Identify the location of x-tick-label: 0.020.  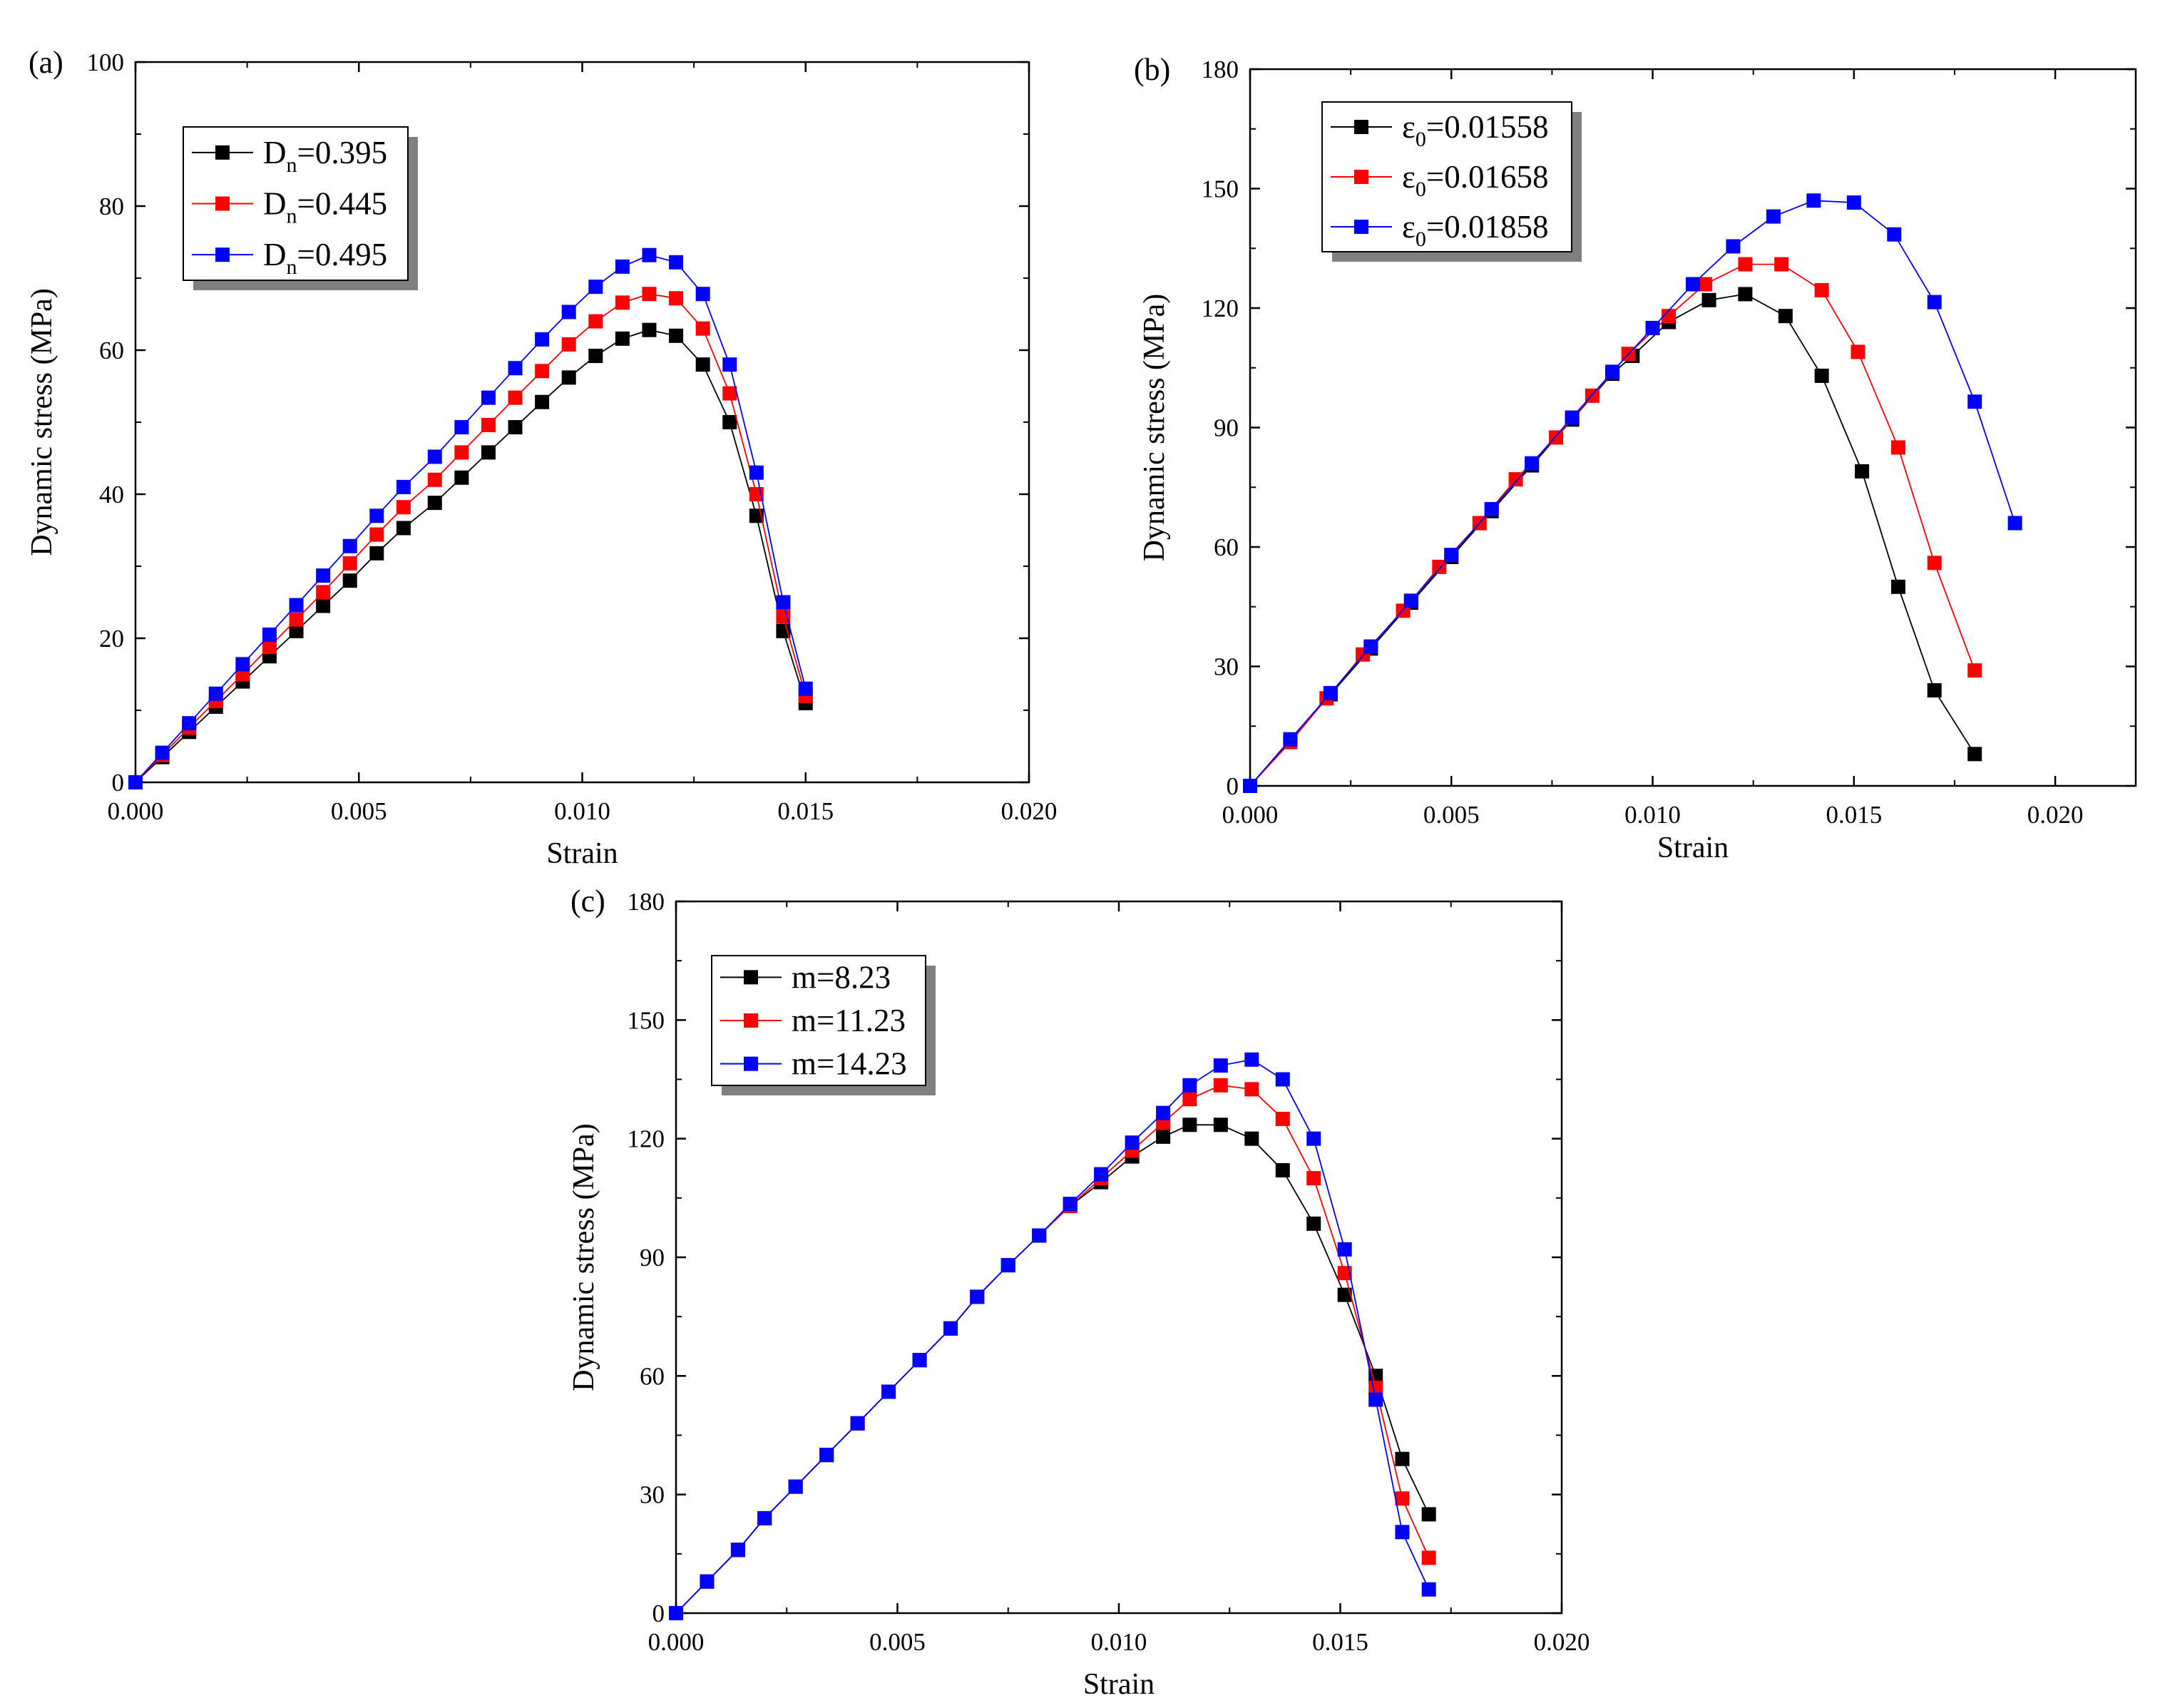
(1029, 811).